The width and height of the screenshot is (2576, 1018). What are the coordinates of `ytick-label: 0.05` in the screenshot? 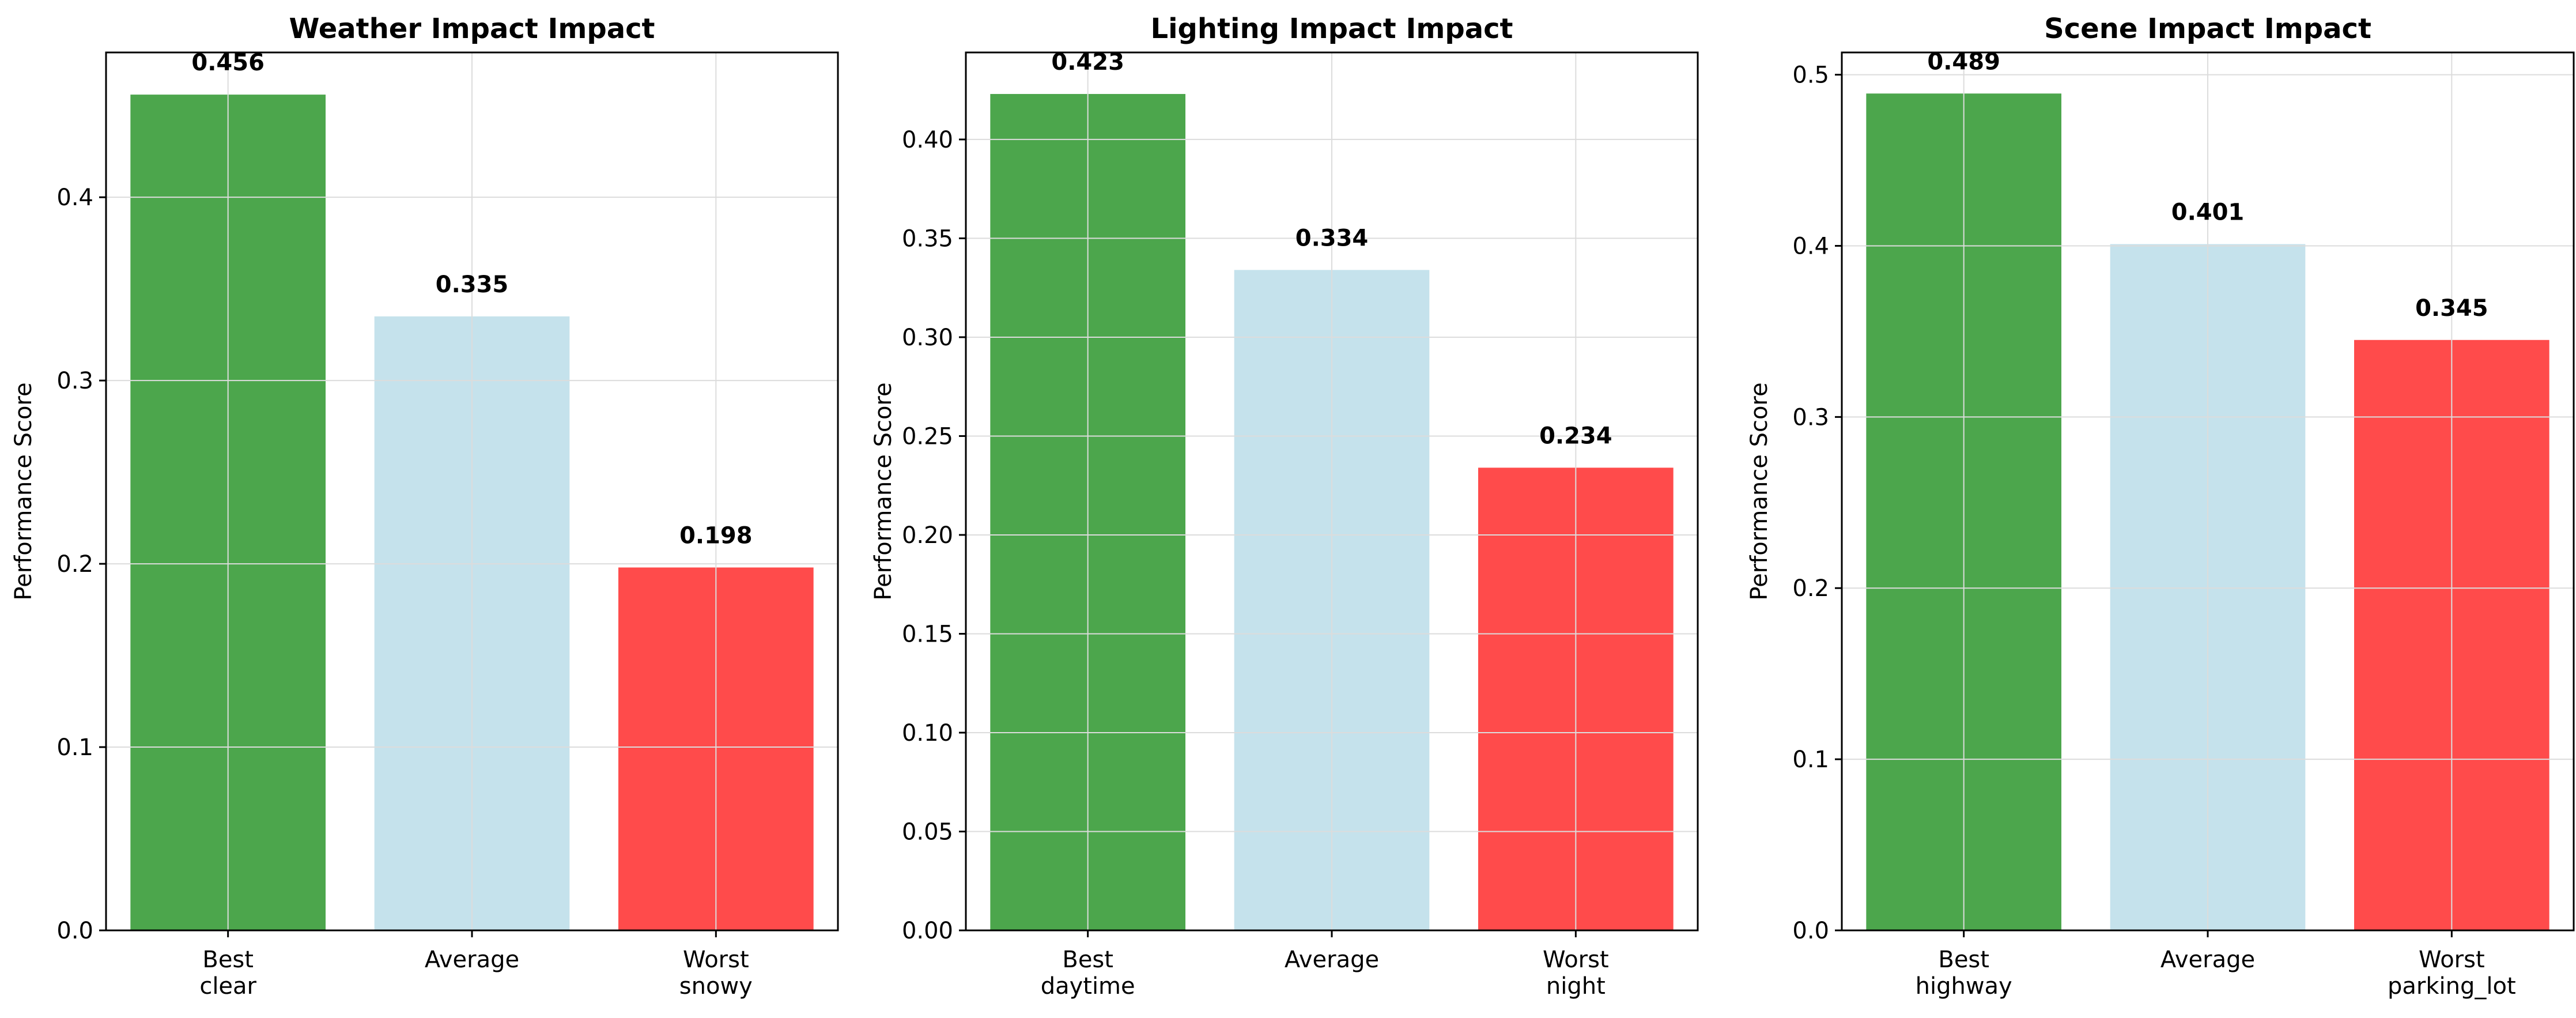 It's located at (927, 832).